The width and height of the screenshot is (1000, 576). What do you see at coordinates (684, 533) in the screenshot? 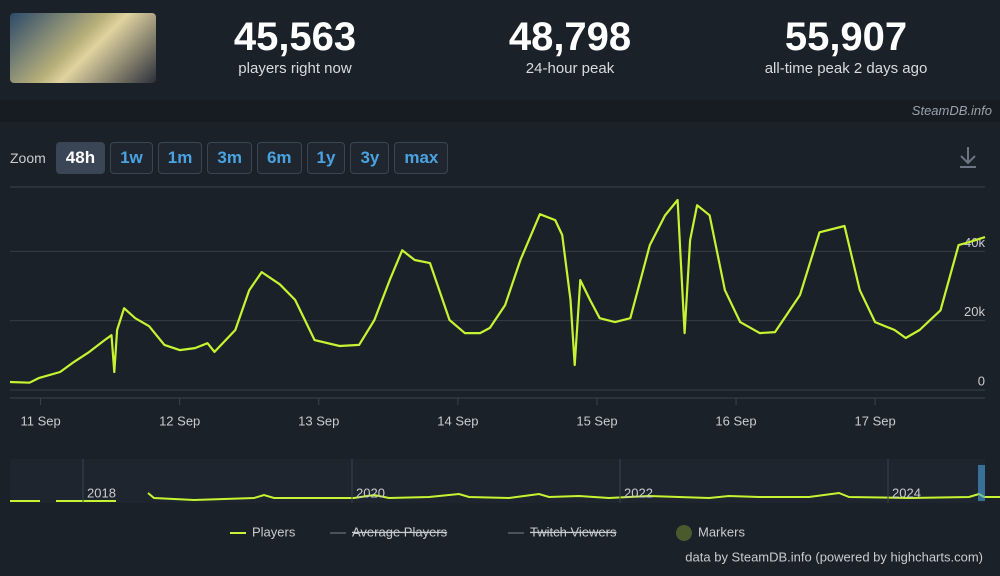
I see `legend-symbol` at bounding box center [684, 533].